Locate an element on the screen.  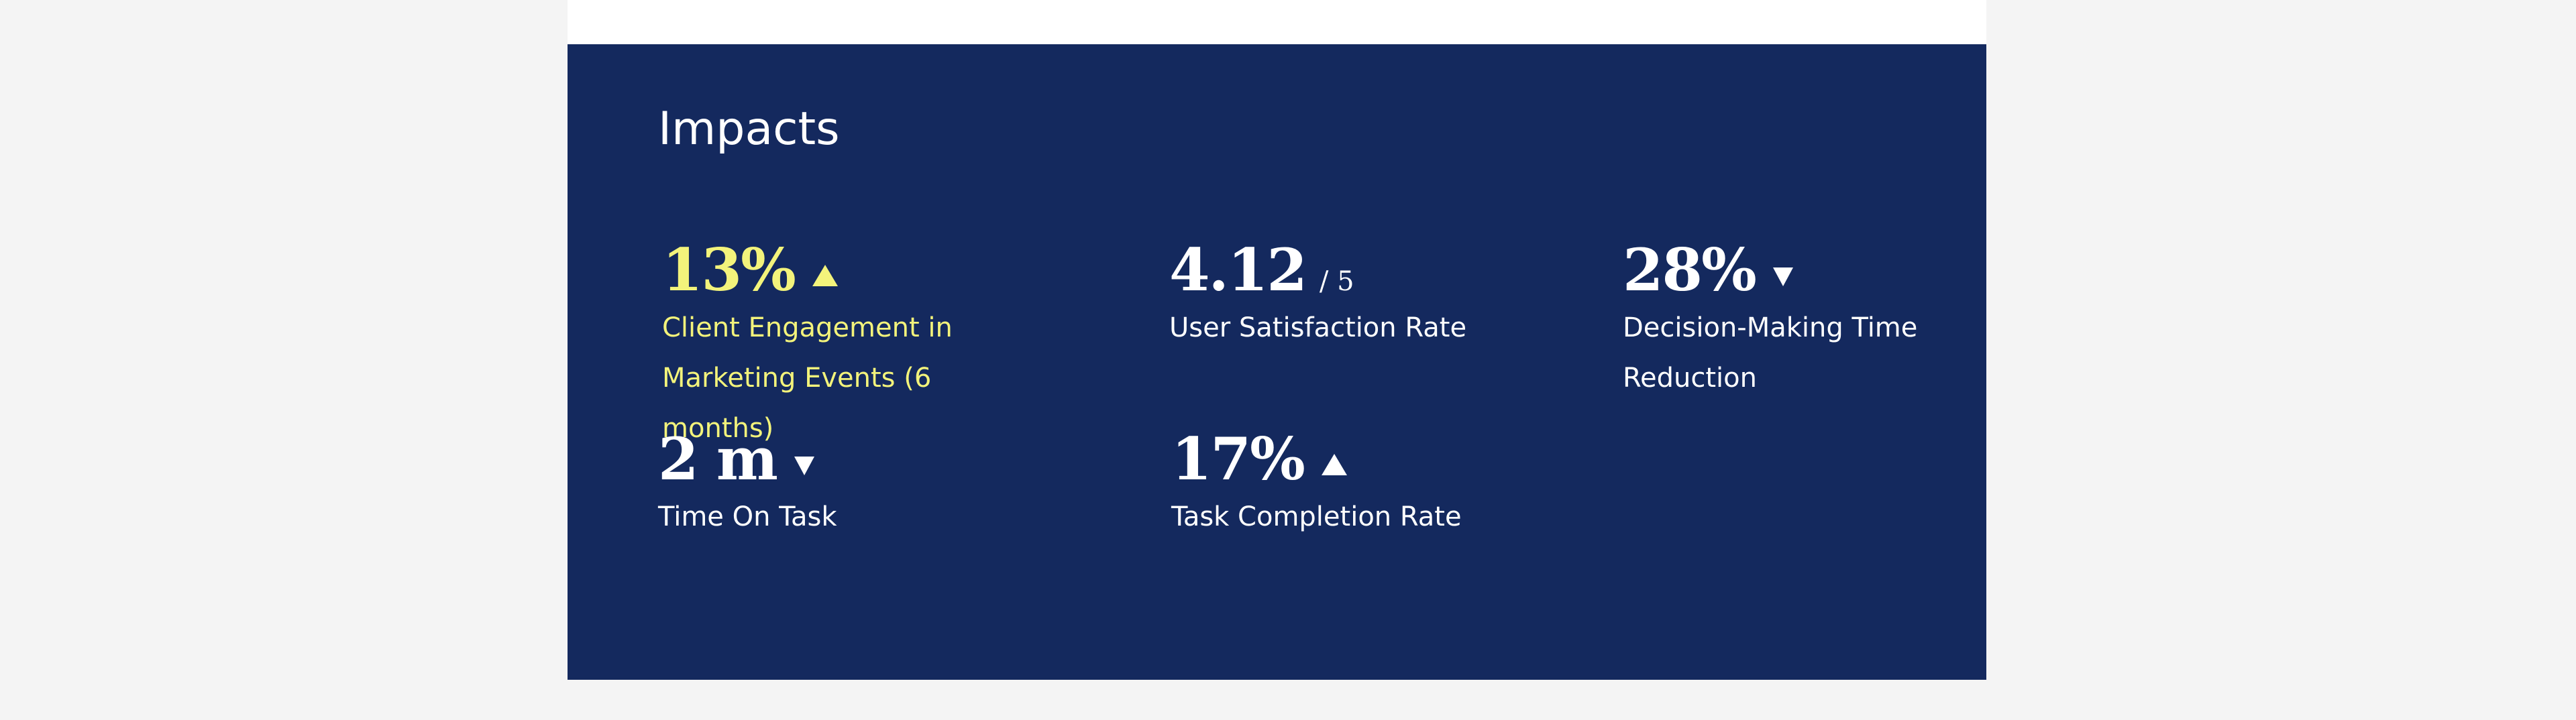
metric-task-completion: 17% Task Completion Rate is located at coordinates (1359, 485).